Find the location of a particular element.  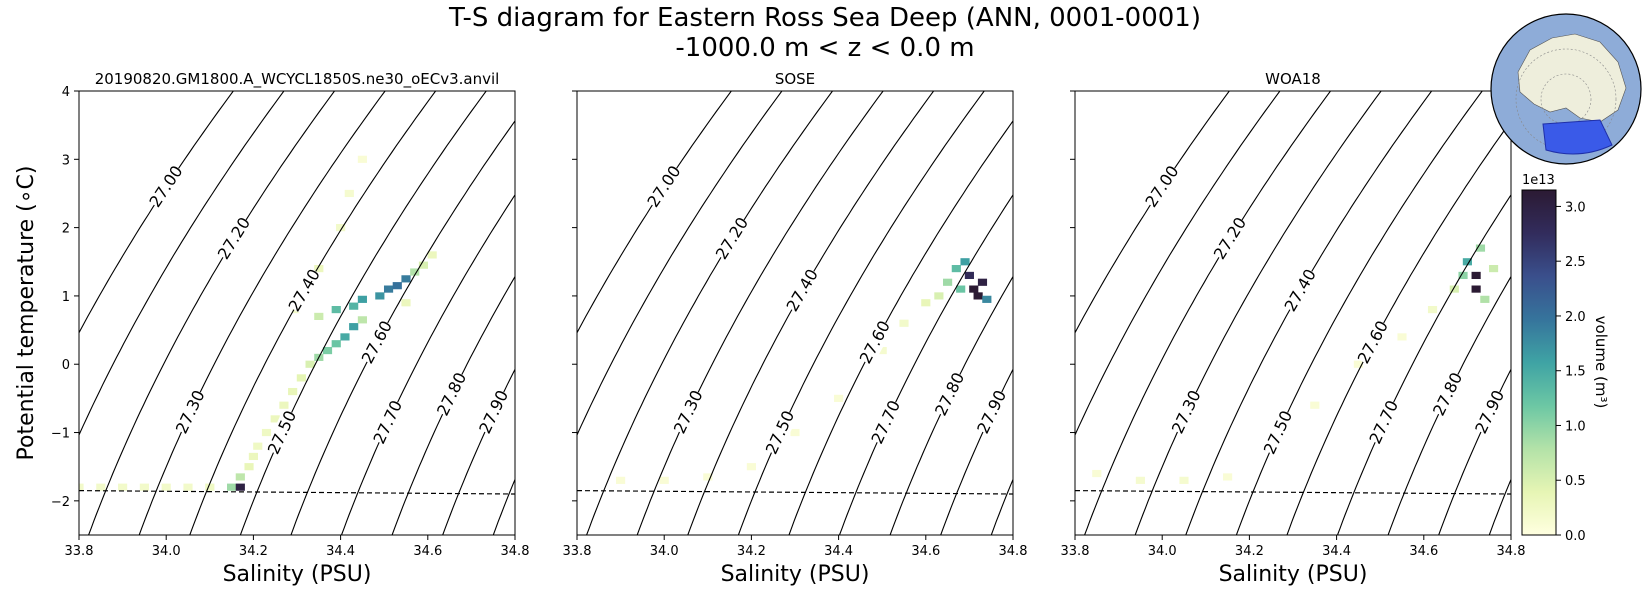

x-tick-label: 33.8 is located at coordinates (79, 551).